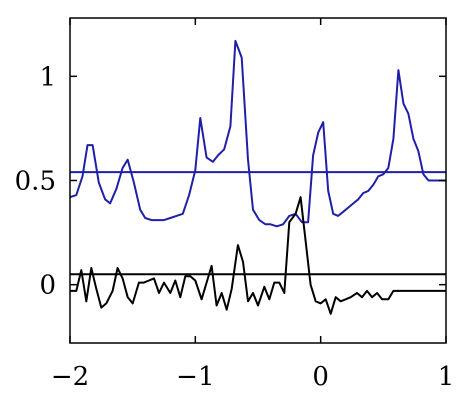  Describe the element at coordinates (195, 377) in the screenshot. I see `x-tick-label: −1` at that location.